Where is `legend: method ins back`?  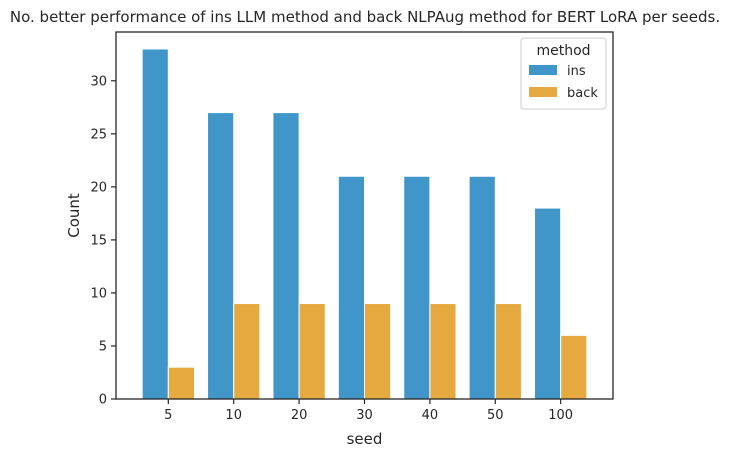
legend: method ins back is located at coordinates (563, 73).